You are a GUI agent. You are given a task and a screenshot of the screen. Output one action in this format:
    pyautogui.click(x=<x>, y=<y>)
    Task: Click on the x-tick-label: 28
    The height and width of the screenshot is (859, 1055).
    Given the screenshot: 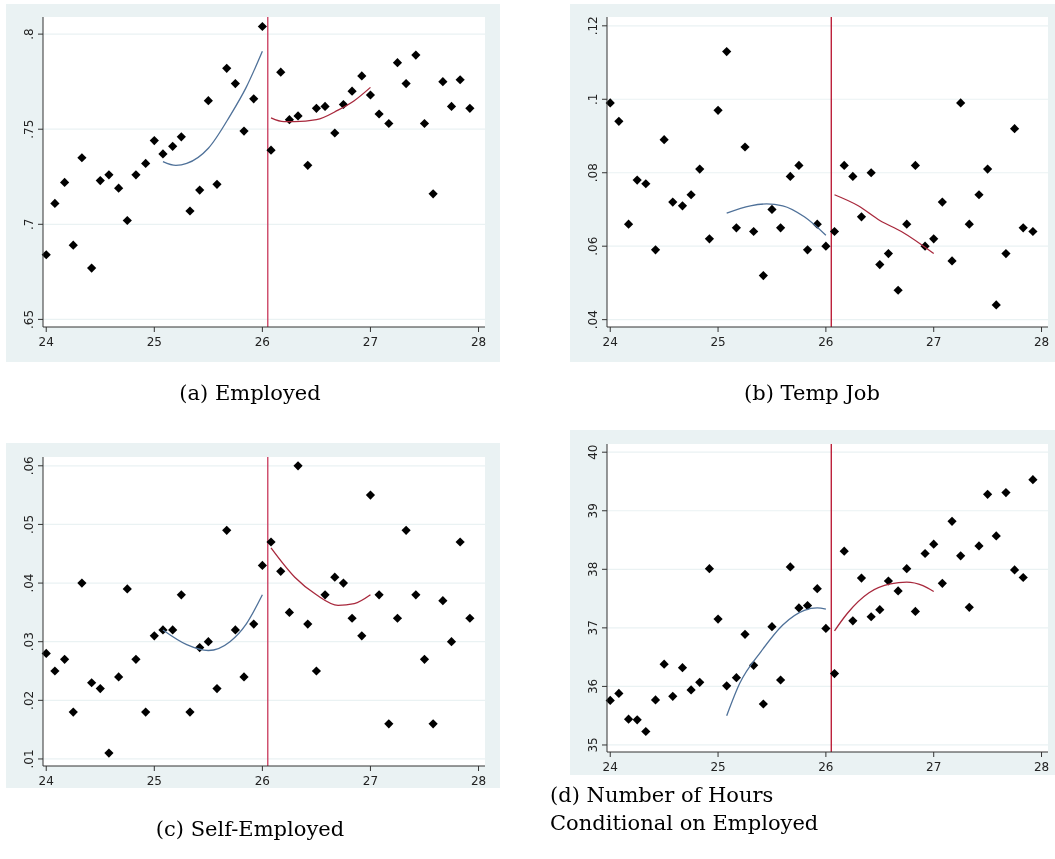 What is the action you would take?
    pyautogui.click(x=1041, y=767)
    